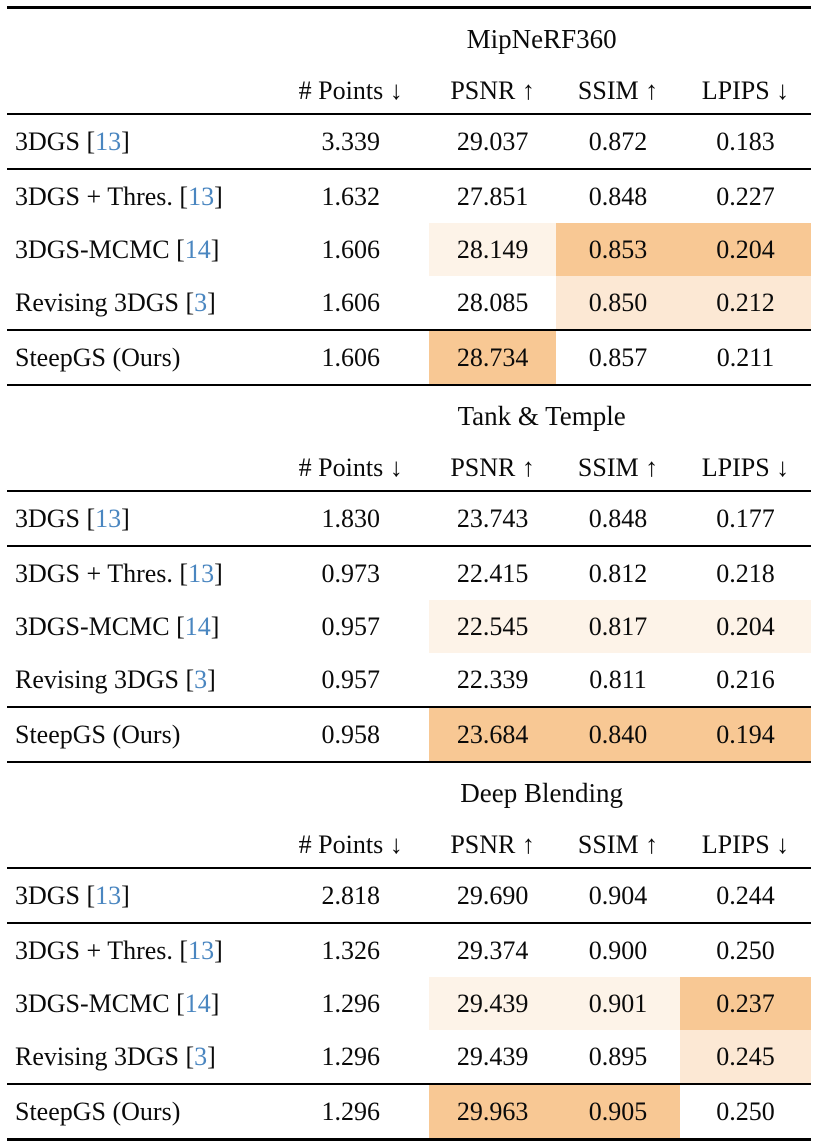 The height and width of the screenshot is (1147, 818). What do you see at coordinates (55, 895) in the screenshot?
I see `method-label: 3DGS [` at bounding box center [55, 895].